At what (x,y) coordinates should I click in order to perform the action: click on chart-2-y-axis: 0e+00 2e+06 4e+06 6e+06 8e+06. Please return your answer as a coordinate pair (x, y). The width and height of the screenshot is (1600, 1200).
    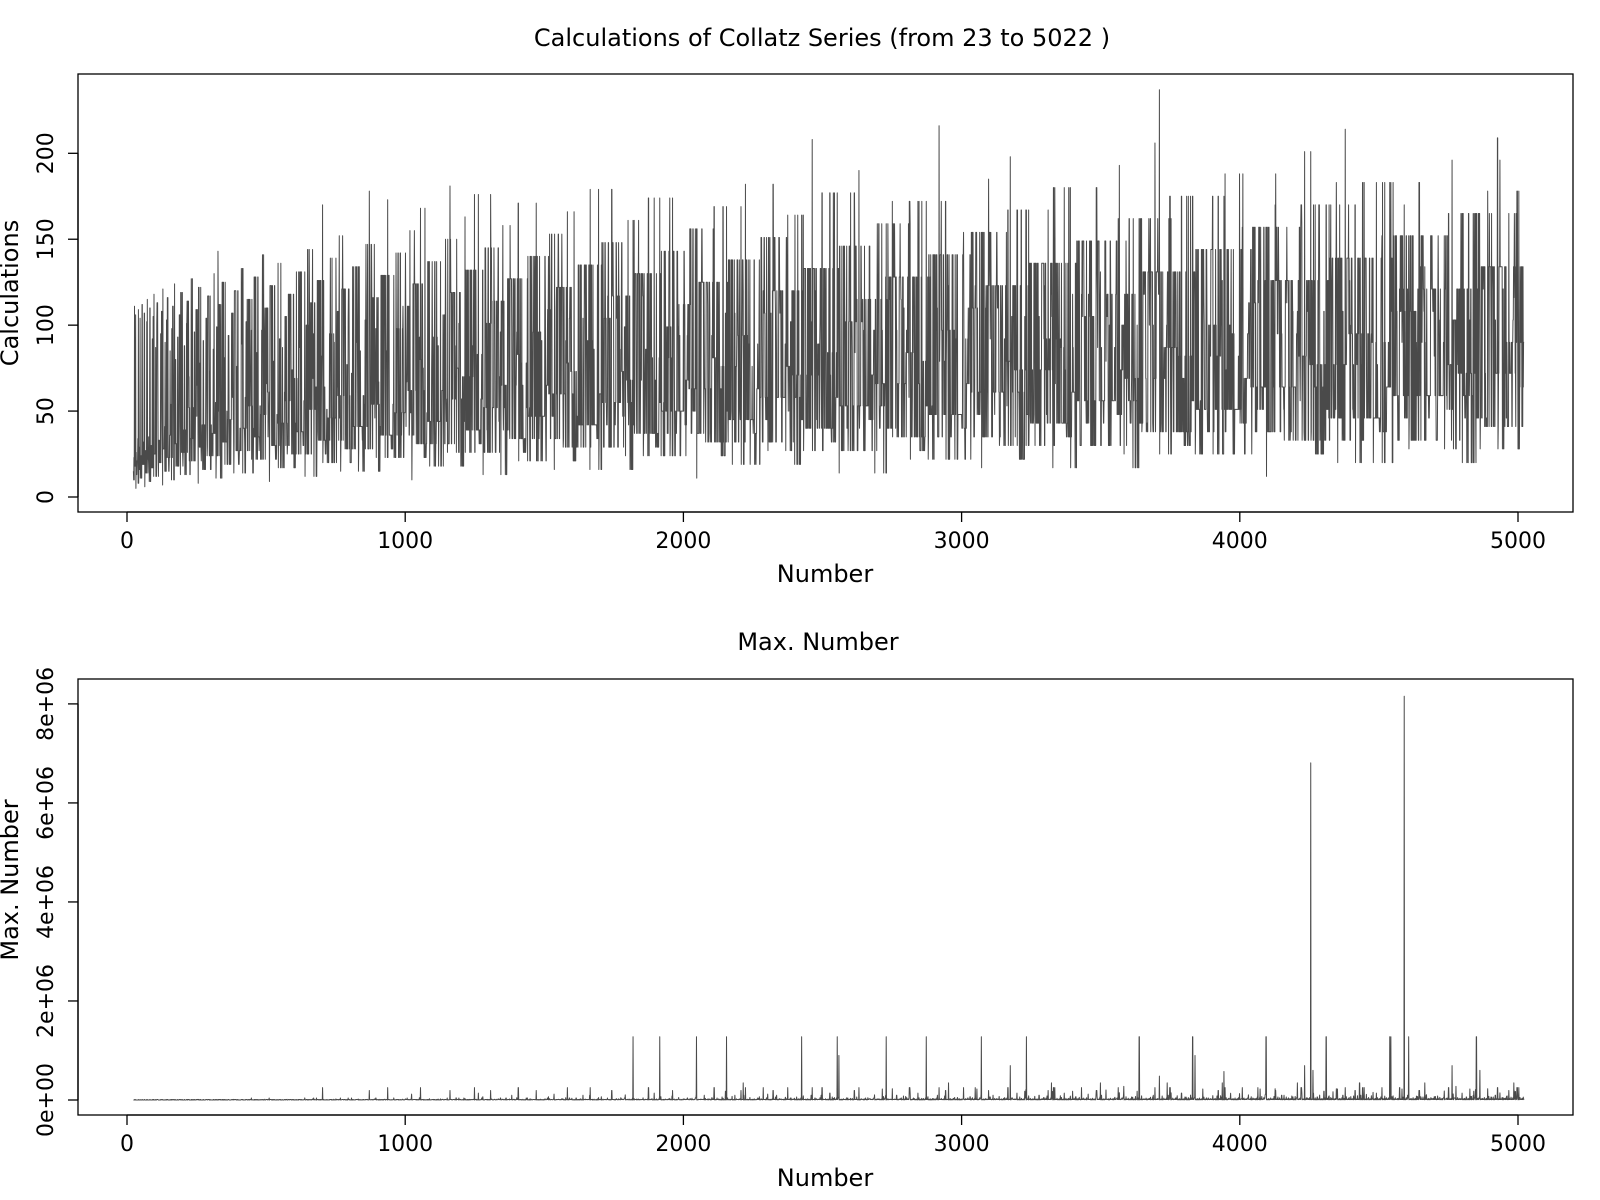
    Looking at the image, I should click on (56, 902).